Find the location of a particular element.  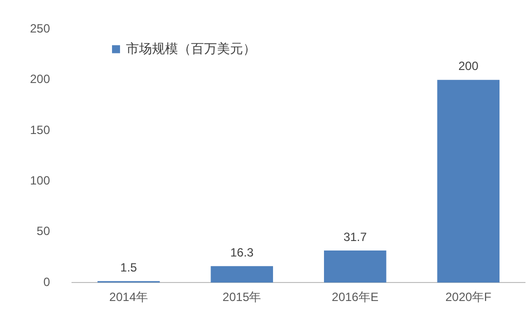

x-tick-label: 2016年E is located at coordinates (355, 297).